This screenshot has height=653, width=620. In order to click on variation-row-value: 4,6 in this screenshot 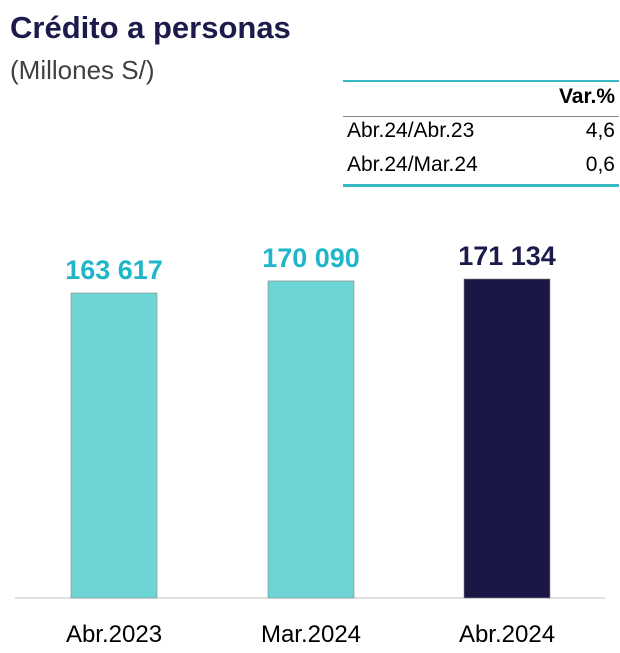, I will do `click(600, 130)`.